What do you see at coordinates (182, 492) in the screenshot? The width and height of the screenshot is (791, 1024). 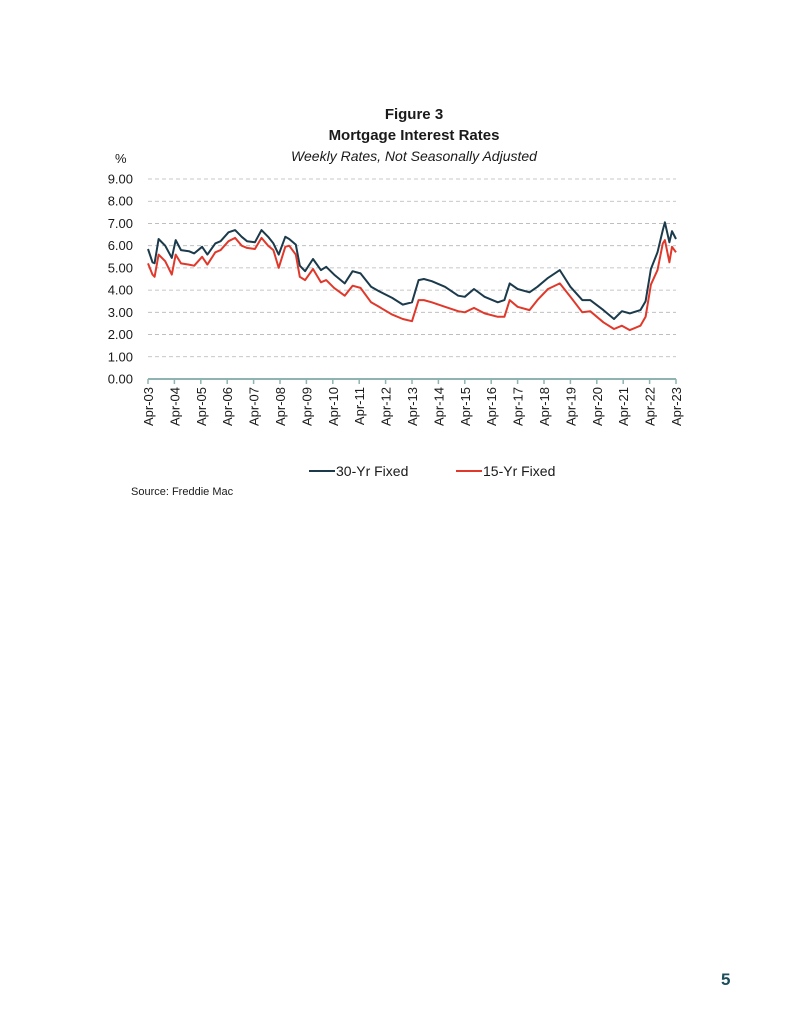 I see `source-note: Source: Freddie Mac` at bounding box center [182, 492].